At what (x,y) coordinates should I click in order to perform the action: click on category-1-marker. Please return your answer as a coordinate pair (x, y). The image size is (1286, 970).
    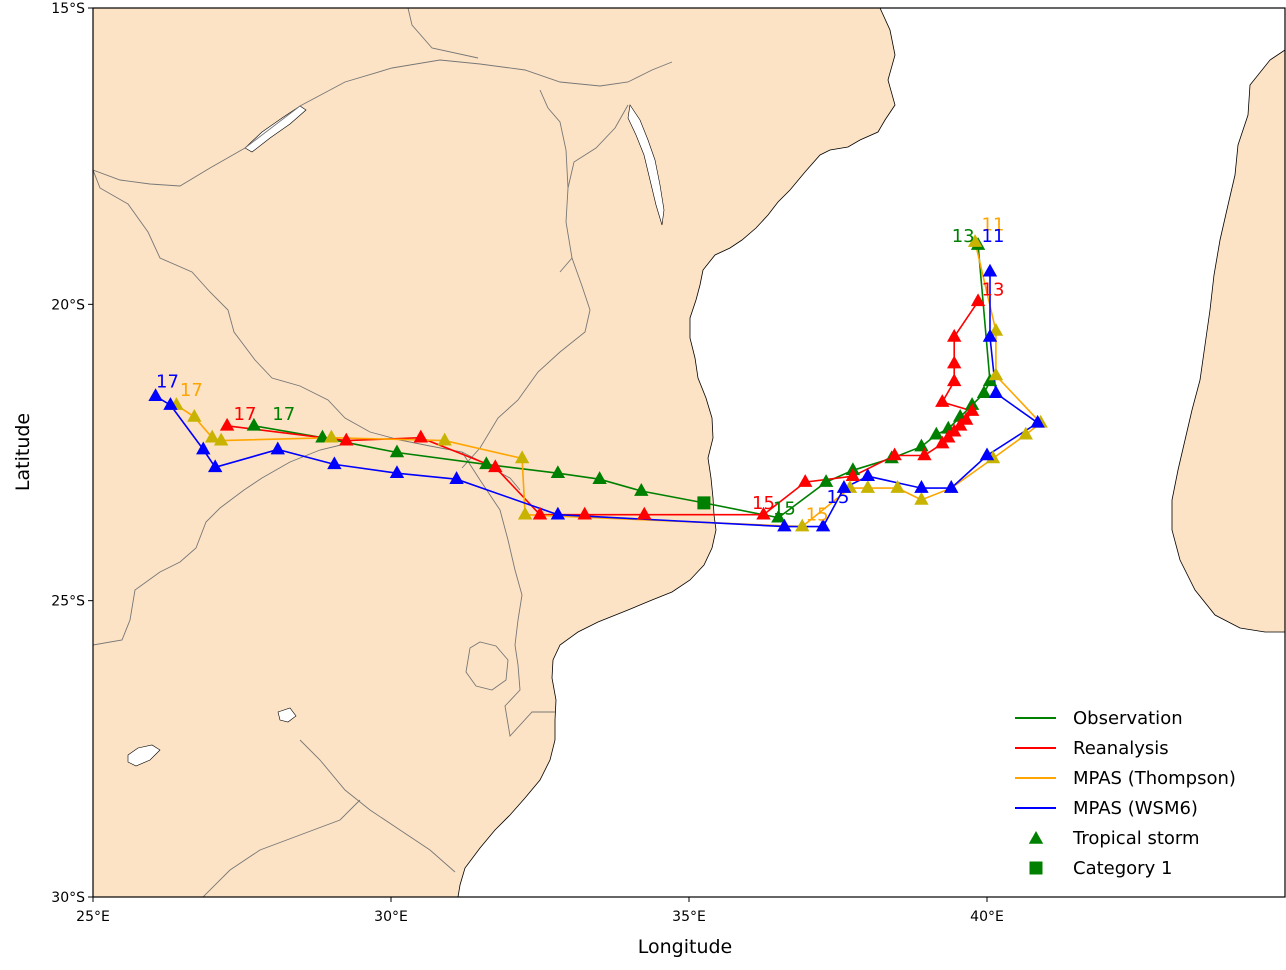
    Looking at the image, I should click on (704, 503).